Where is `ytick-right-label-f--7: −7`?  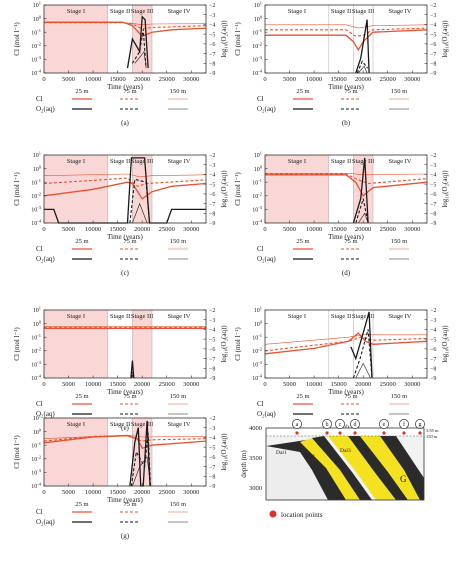 ytick-right-label-f--7: −7 is located at coordinates (433, 360).